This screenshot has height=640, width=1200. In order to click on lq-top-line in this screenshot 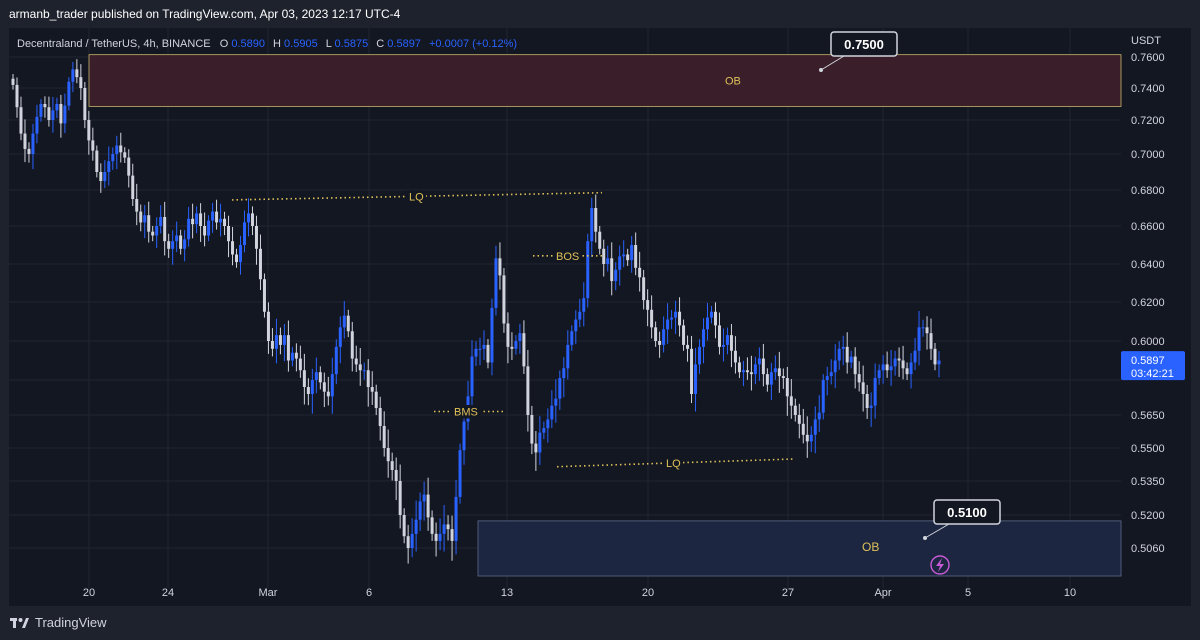, I will do `click(417, 196)`.